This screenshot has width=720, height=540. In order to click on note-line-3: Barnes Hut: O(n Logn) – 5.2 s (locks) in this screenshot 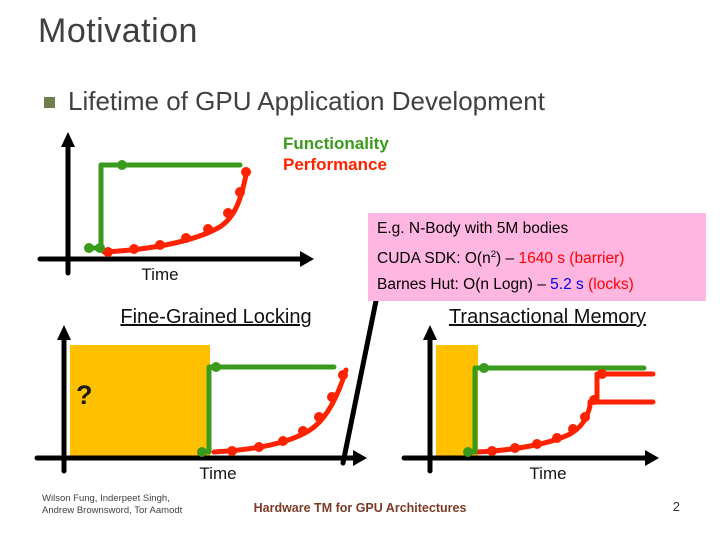, I will do `click(505, 285)`.